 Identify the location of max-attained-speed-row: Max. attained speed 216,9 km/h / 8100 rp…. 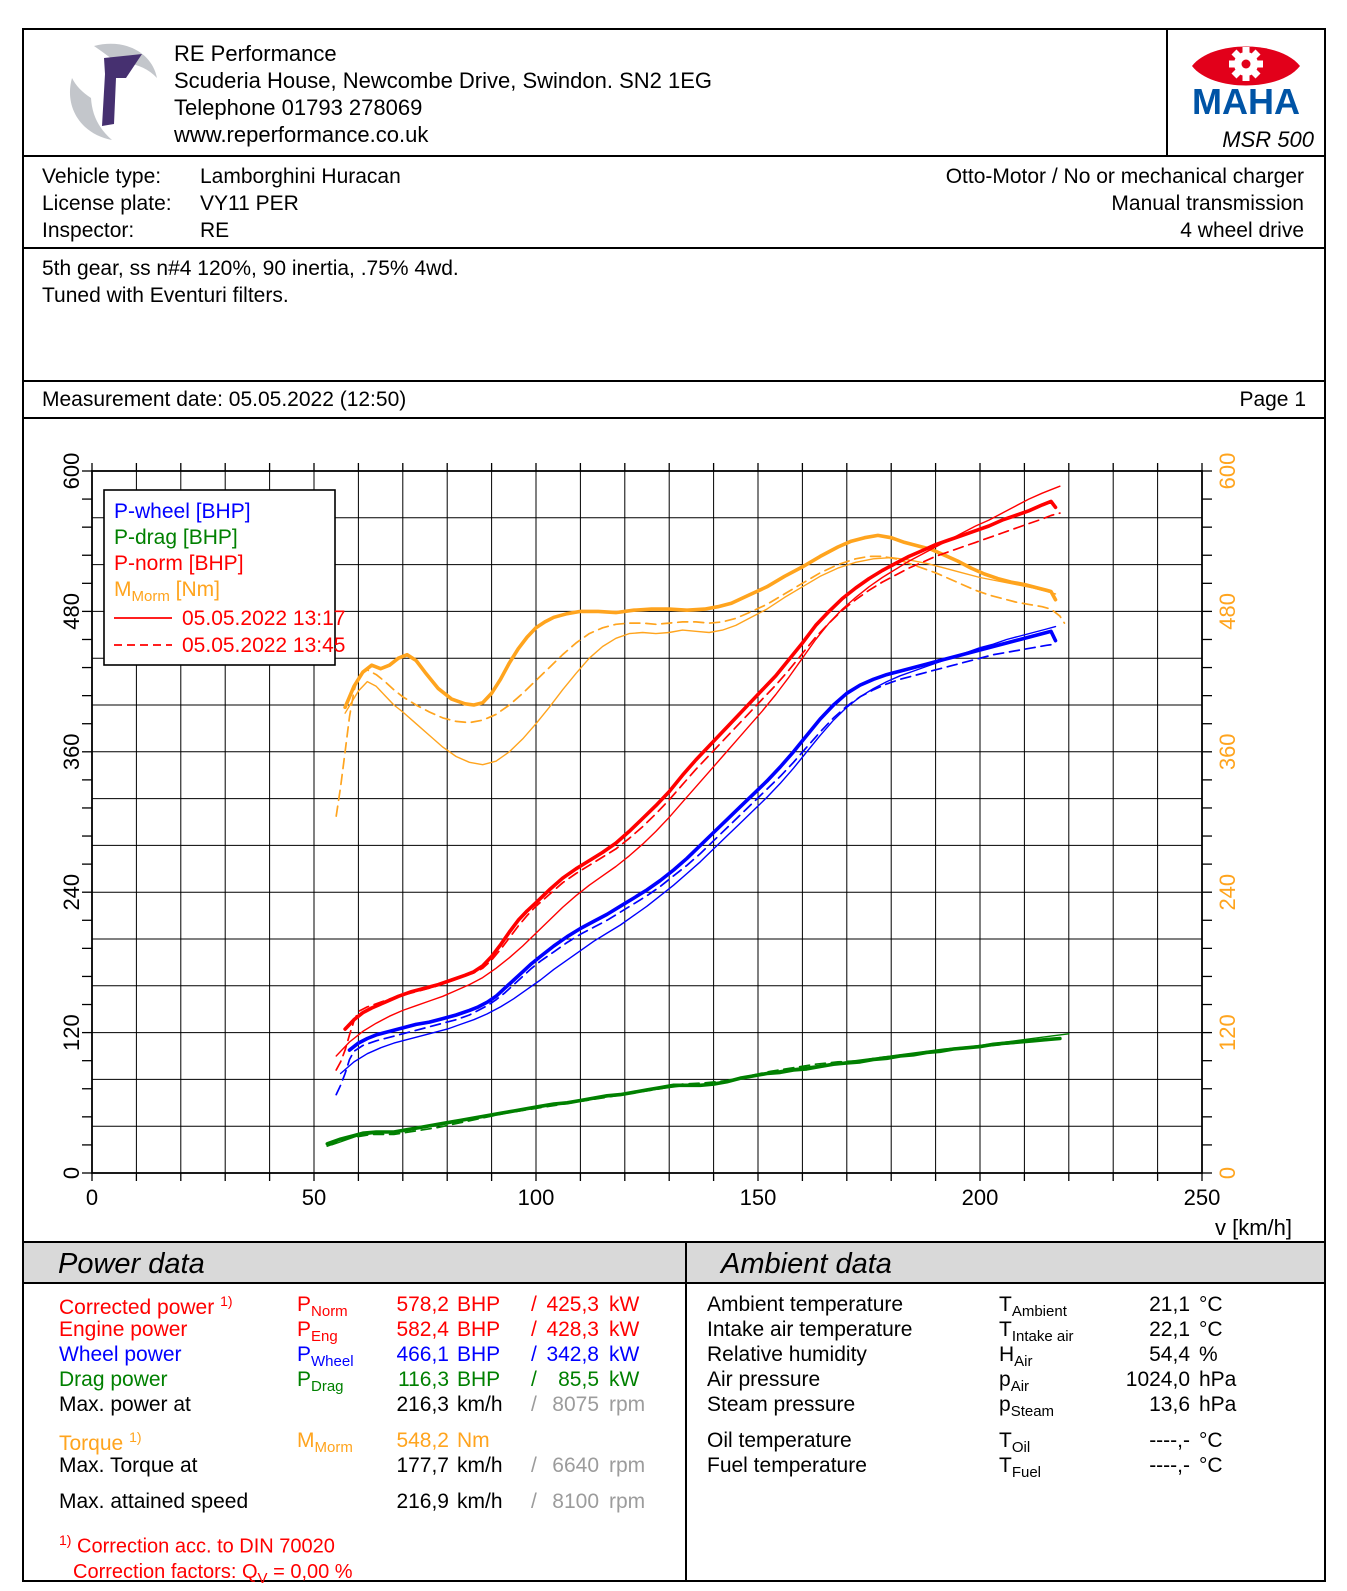
(354, 1502).